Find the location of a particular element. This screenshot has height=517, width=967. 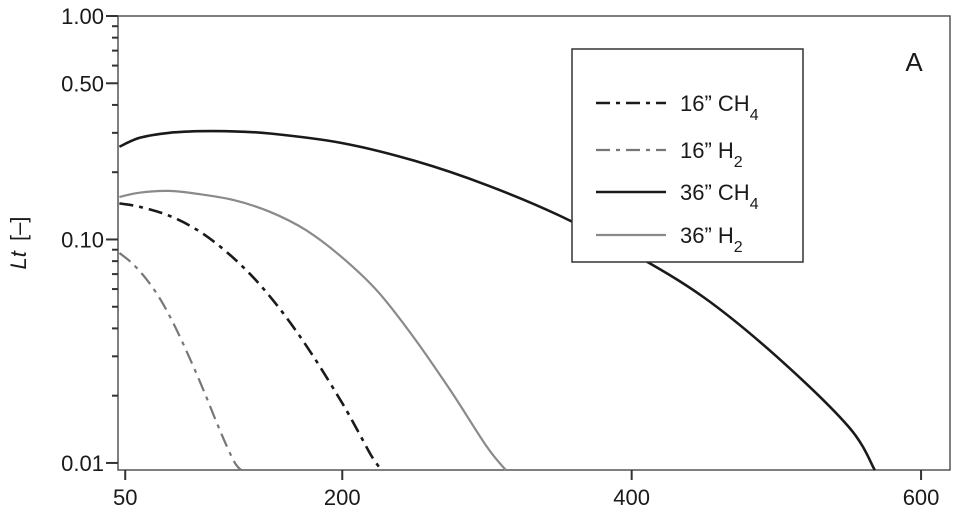

legend-label: 36” CH4 is located at coordinates (719, 196).